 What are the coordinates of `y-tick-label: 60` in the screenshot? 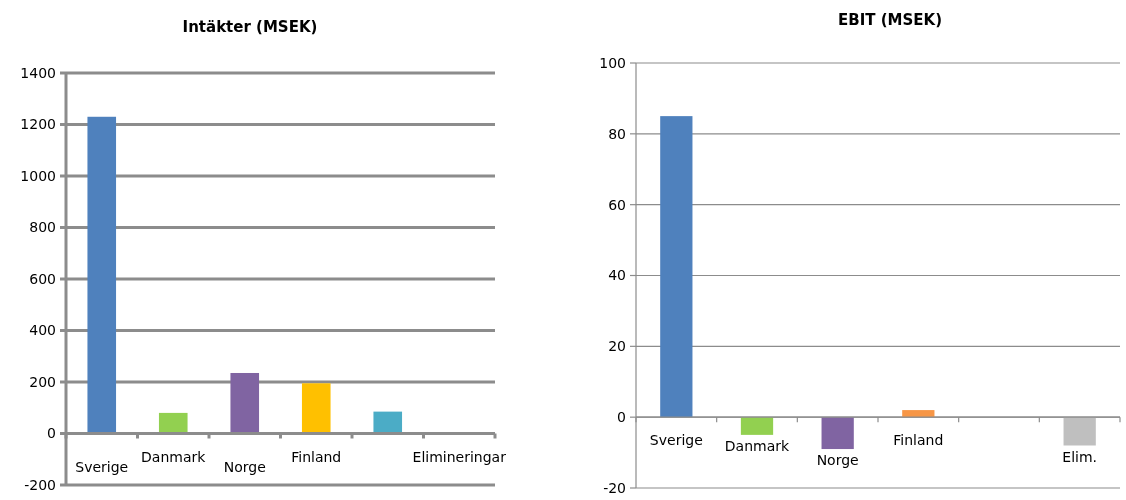 It's located at (617, 204).